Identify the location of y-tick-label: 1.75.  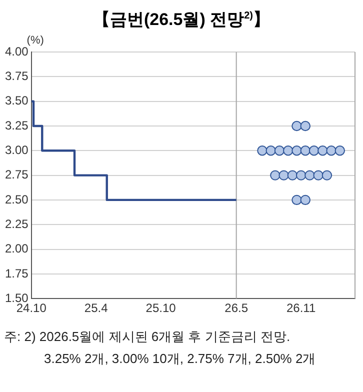
(16, 273).